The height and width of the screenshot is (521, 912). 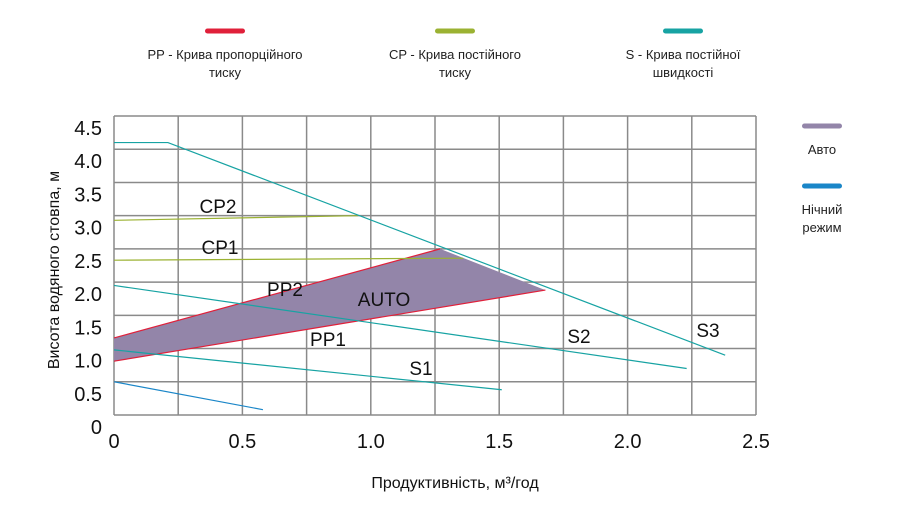 I want to click on y-axis-title: Висота водяного стовпа, м, so click(x=54, y=270).